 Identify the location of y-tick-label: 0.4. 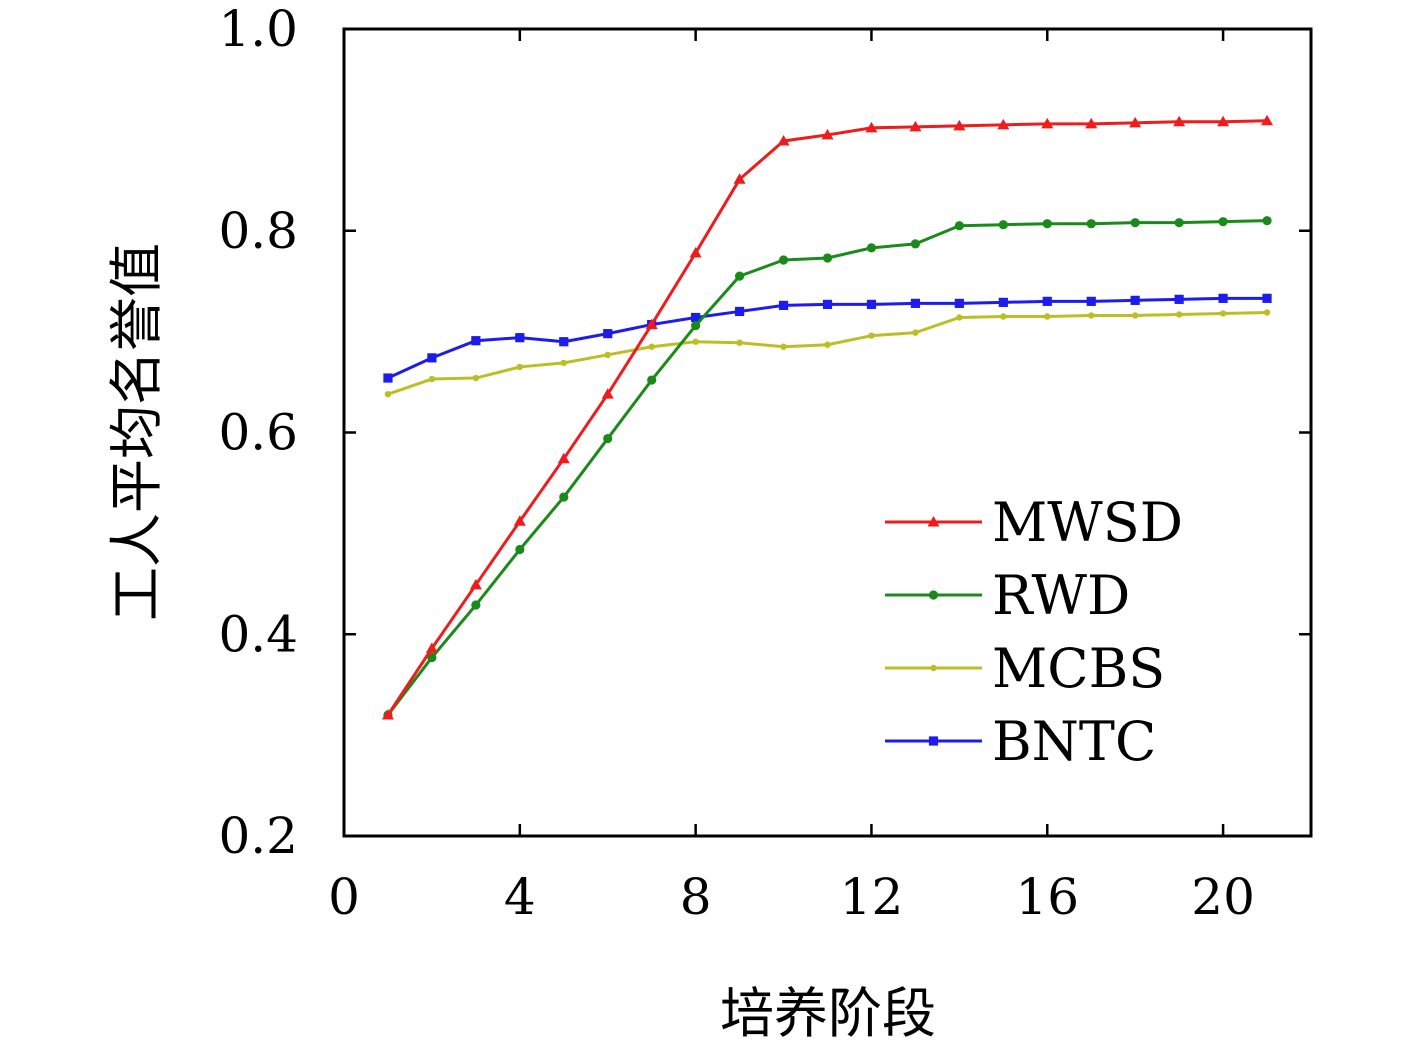
(258, 634).